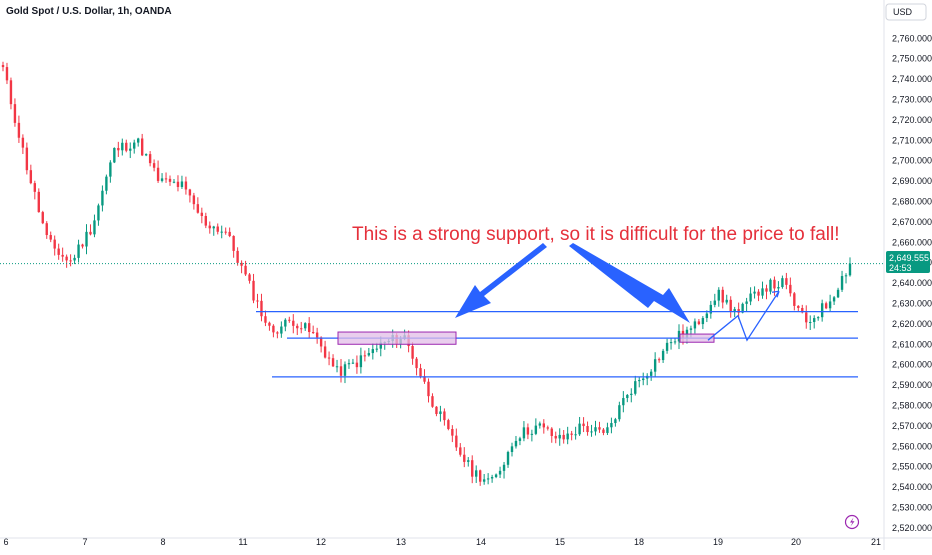 Image resolution: width=932 pixels, height=555 pixels. Describe the element at coordinates (912, 161) in the screenshot. I see `y-tick-label: 2,700.000` at that location.